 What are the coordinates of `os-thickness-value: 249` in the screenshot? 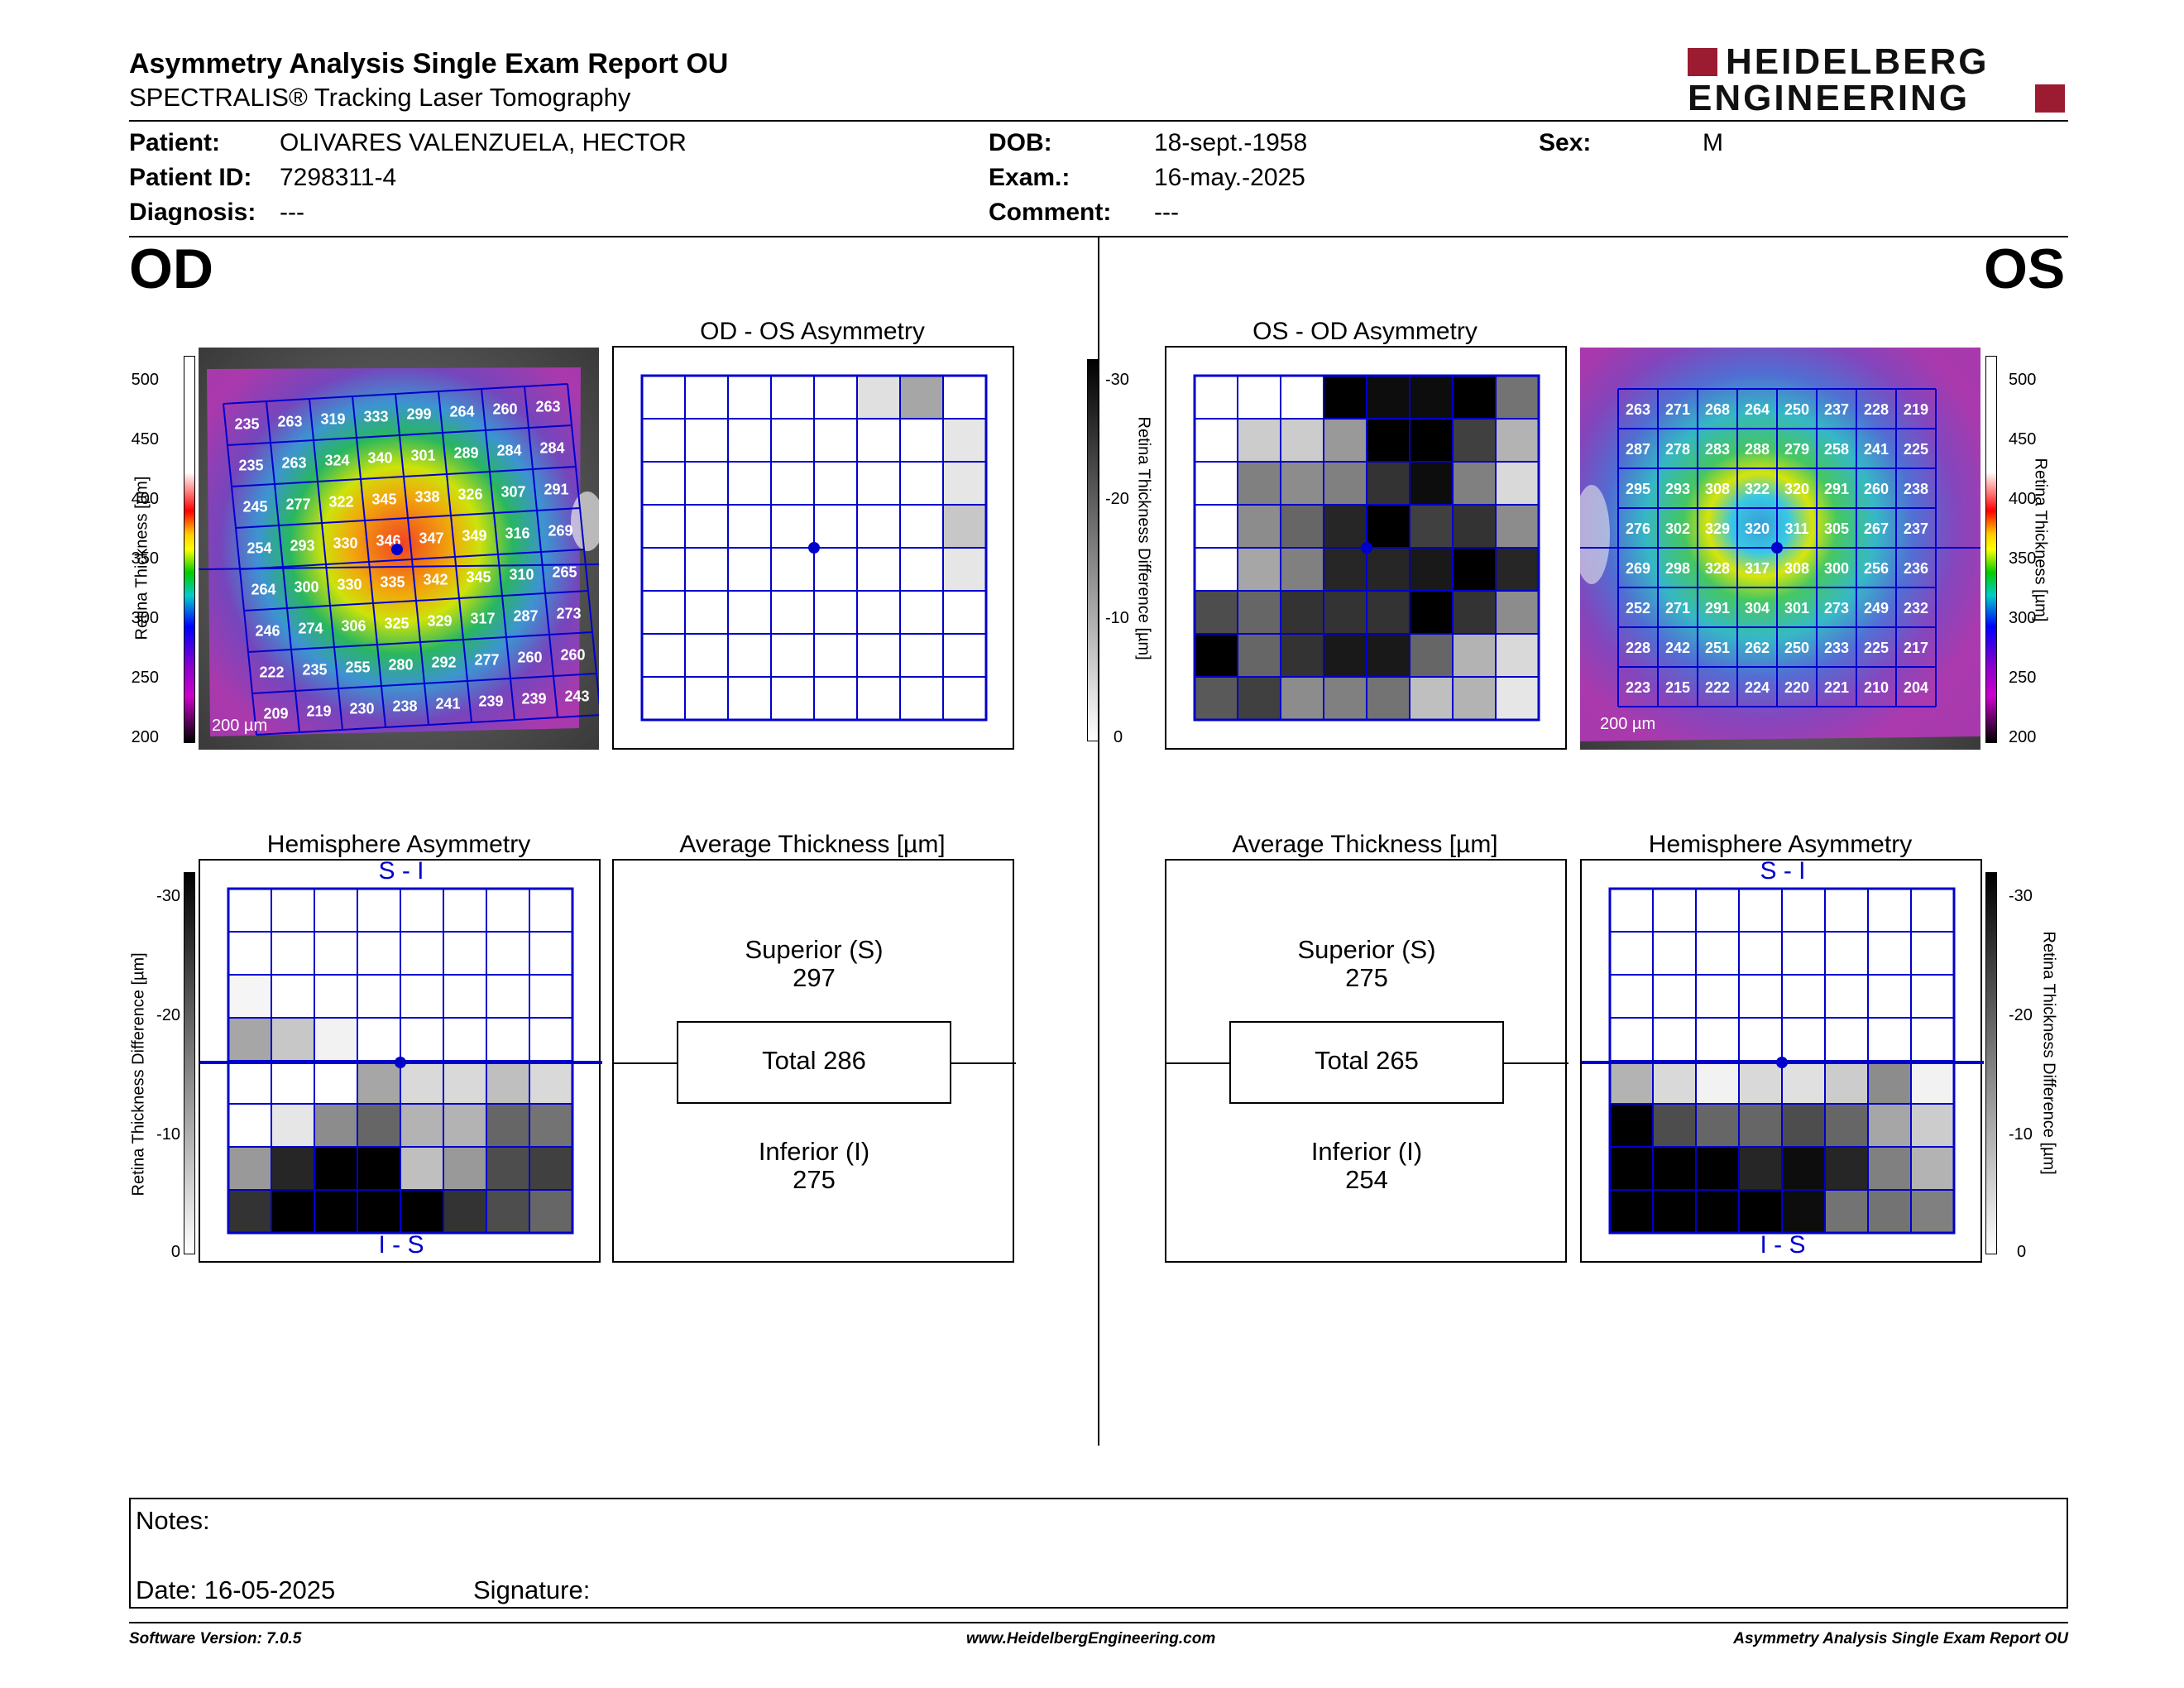 It's located at (1876, 608).